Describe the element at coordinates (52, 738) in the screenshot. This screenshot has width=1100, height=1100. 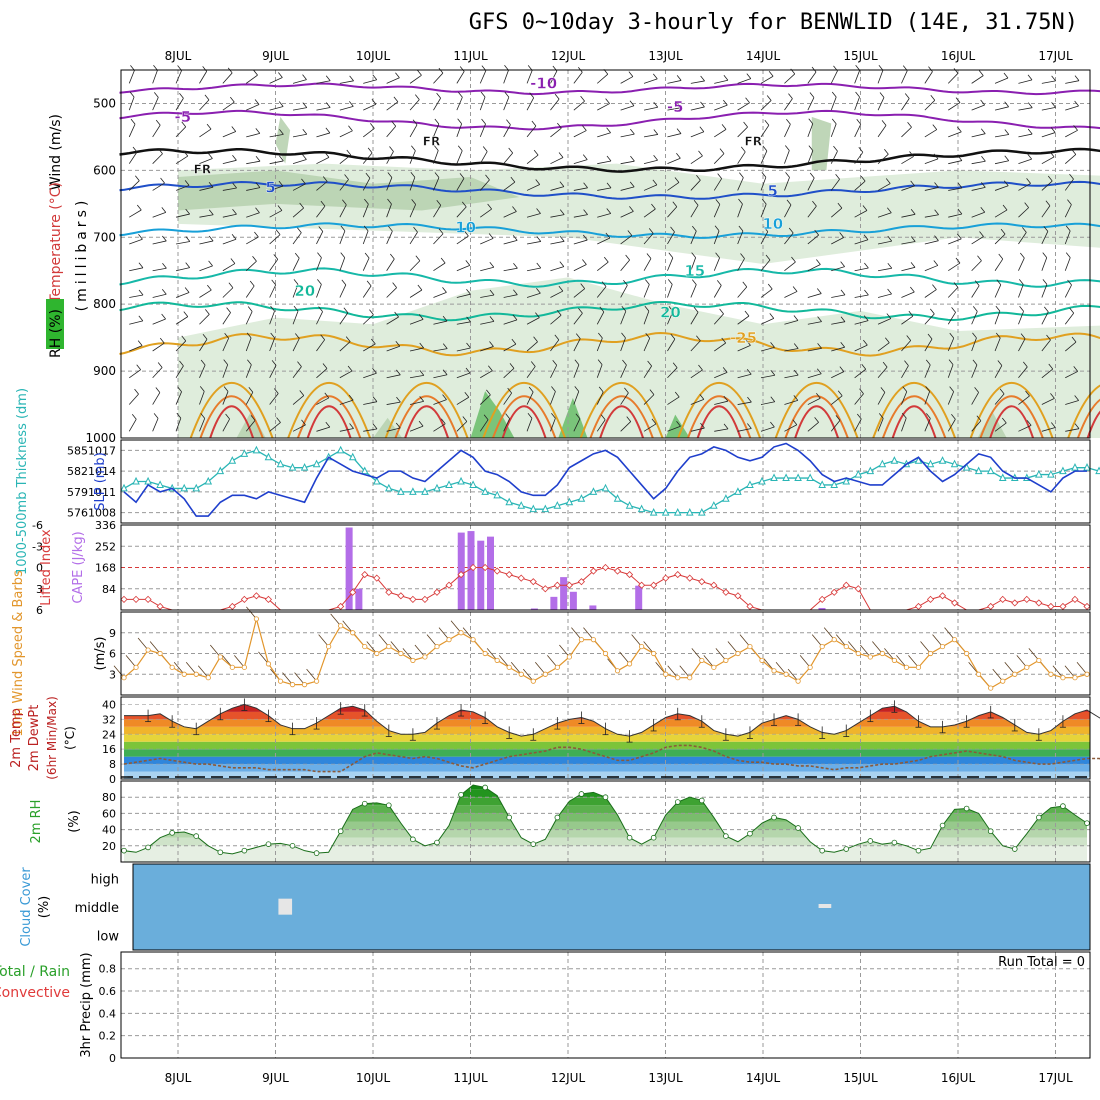
I see `ylabel-minmax: (6hr Min/Max)` at that location.